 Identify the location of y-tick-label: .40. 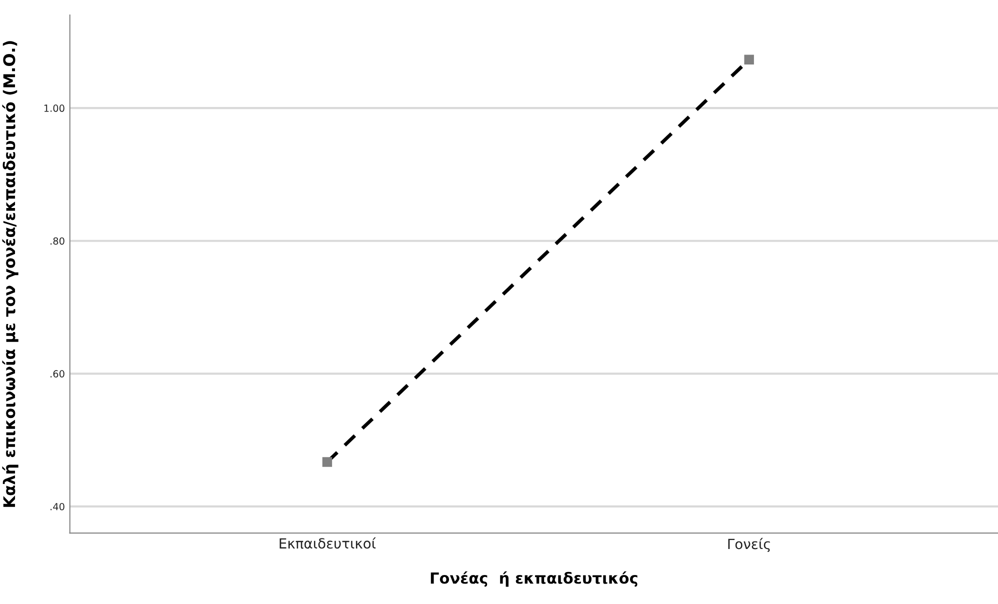
(57, 506).